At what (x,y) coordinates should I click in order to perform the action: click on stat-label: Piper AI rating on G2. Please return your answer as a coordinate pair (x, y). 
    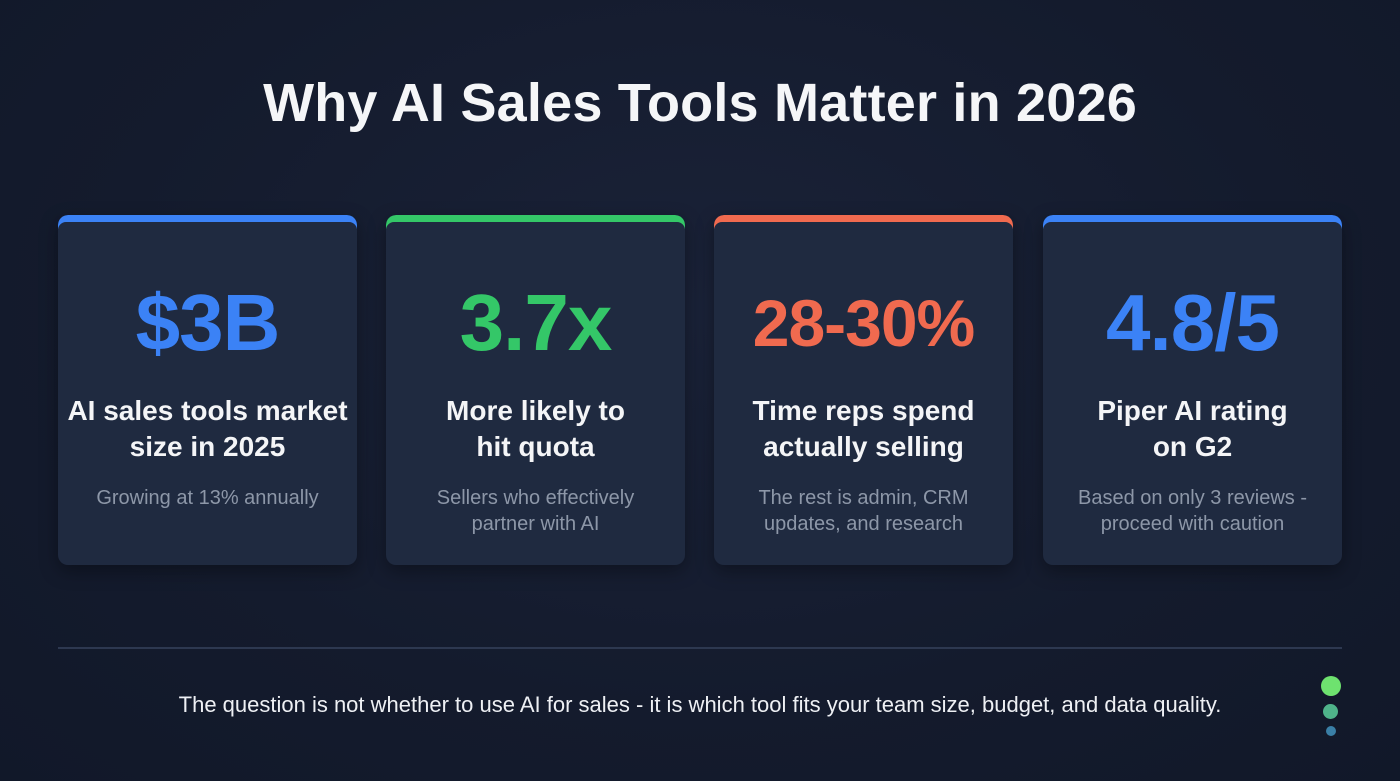
    Looking at the image, I should click on (1192, 428).